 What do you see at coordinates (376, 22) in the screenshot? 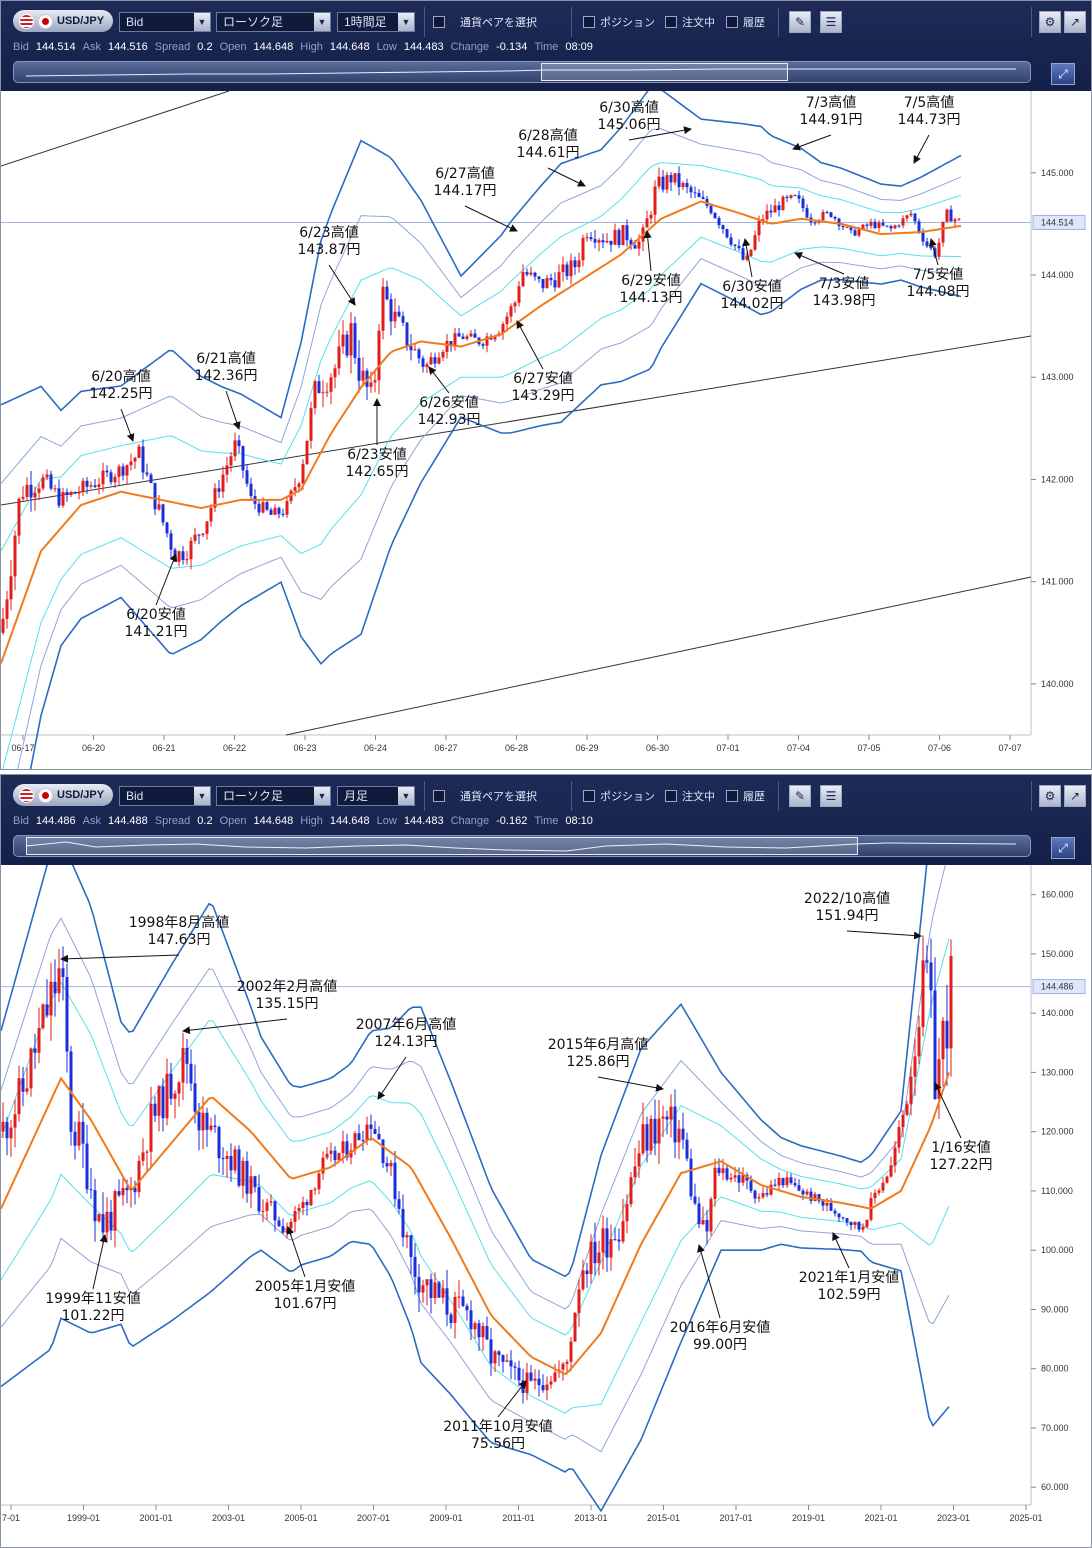
I see `timeframe-select: 1時間足 ▼` at bounding box center [376, 22].